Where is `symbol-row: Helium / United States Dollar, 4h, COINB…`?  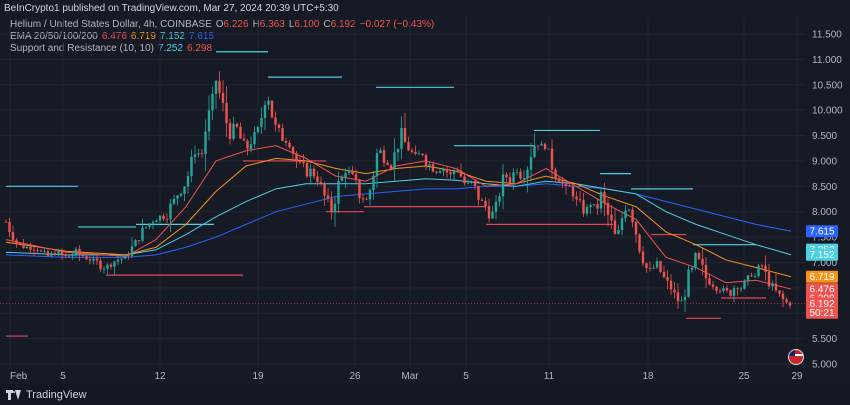 symbol-row: Helium / United States Dollar, 4h, COINB… is located at coordinates (222, 25).